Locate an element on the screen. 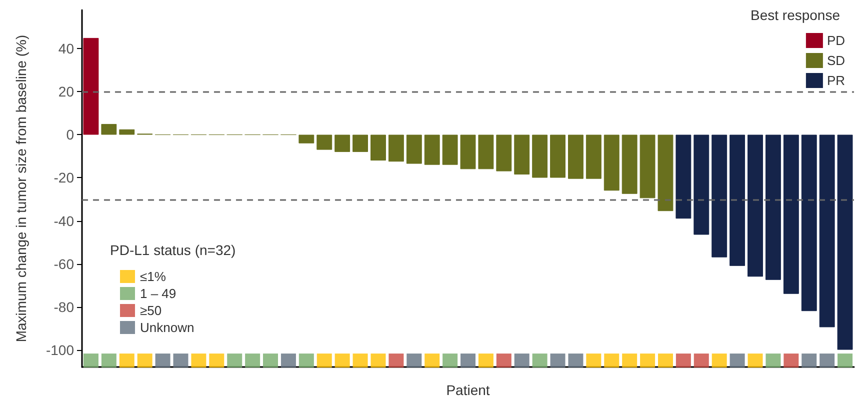 Image resolution: width=860 pixels, height=402 pixels. y-tick-label: 20 is located at coordinates (66, 92).